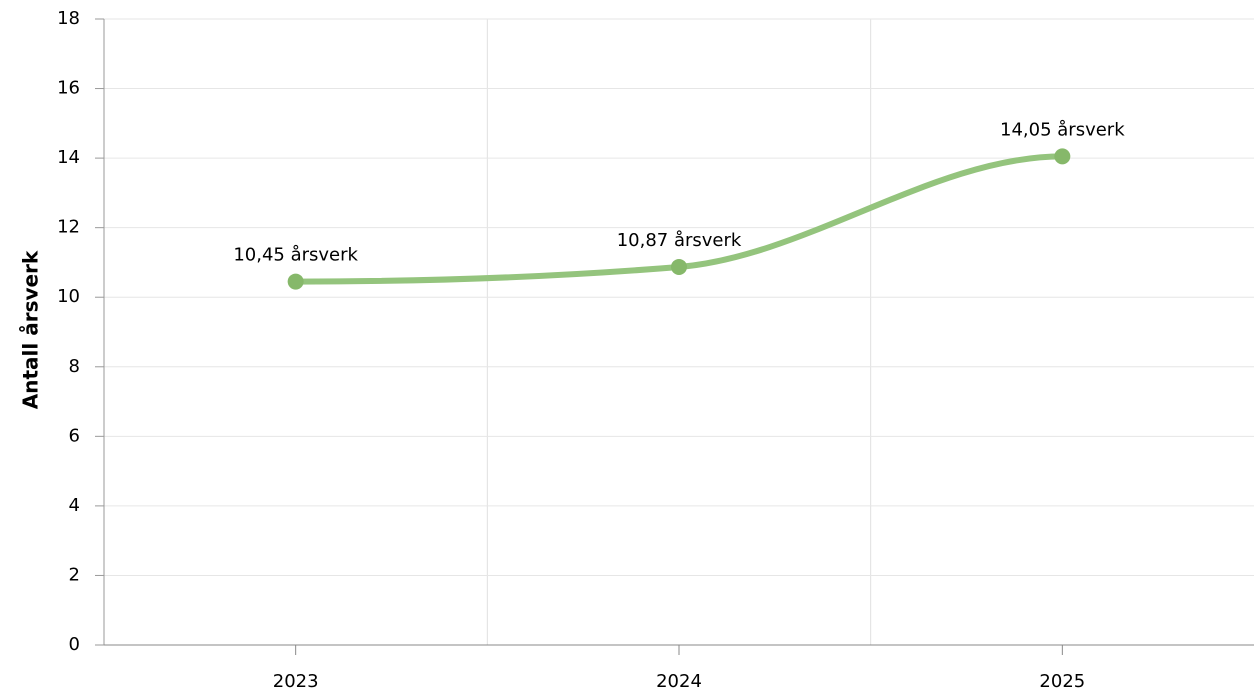 The height and width of the screenshot is (693, 1255). Describe the element at coordinates (74, 435) in the screenshot. I see `y-tick-label: 6` at that location.